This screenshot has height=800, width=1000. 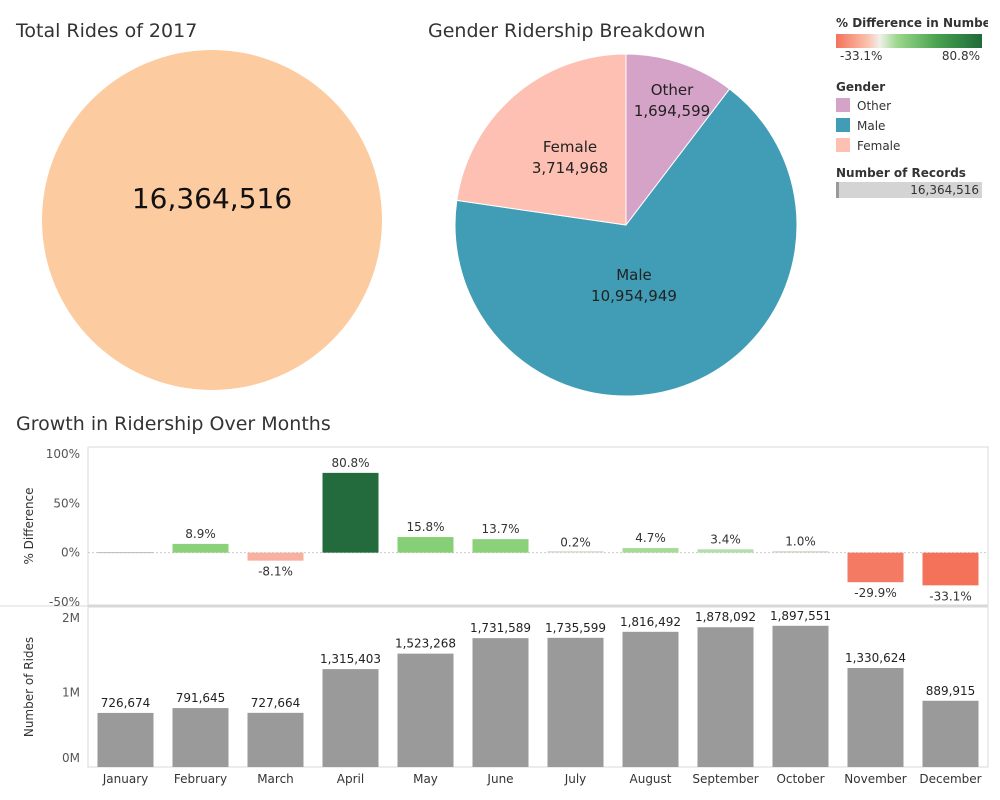 I want to click on month-label: October, so click(x=800, y=779).